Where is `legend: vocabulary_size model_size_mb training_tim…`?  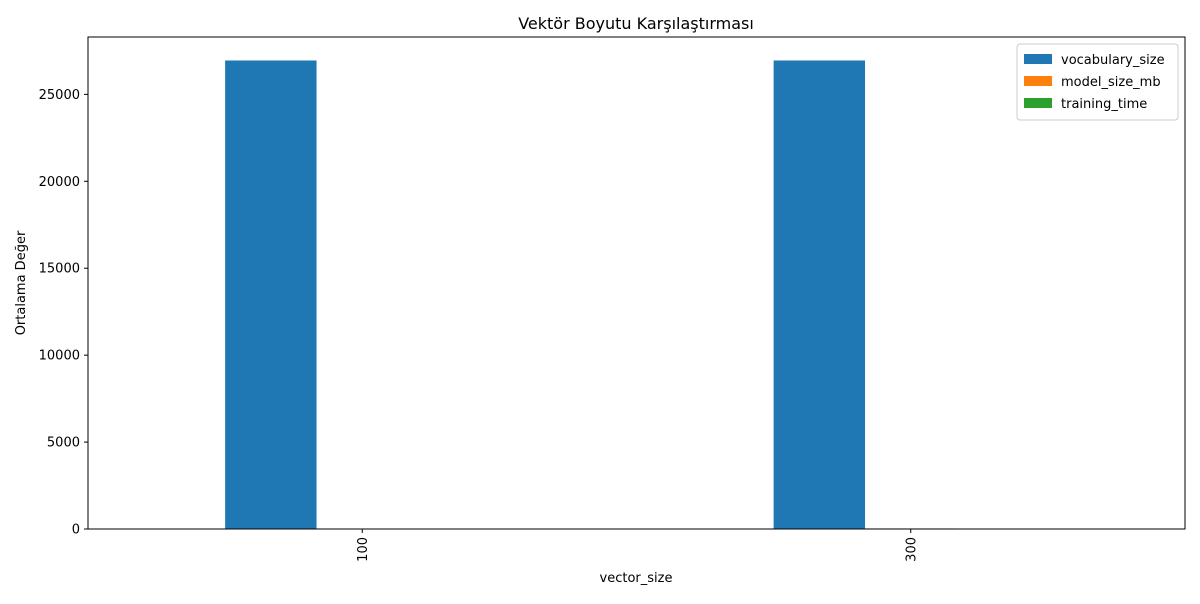 legend: vocabulary_size model_size_mb training_tim… is located at coordinates (1097, 82).